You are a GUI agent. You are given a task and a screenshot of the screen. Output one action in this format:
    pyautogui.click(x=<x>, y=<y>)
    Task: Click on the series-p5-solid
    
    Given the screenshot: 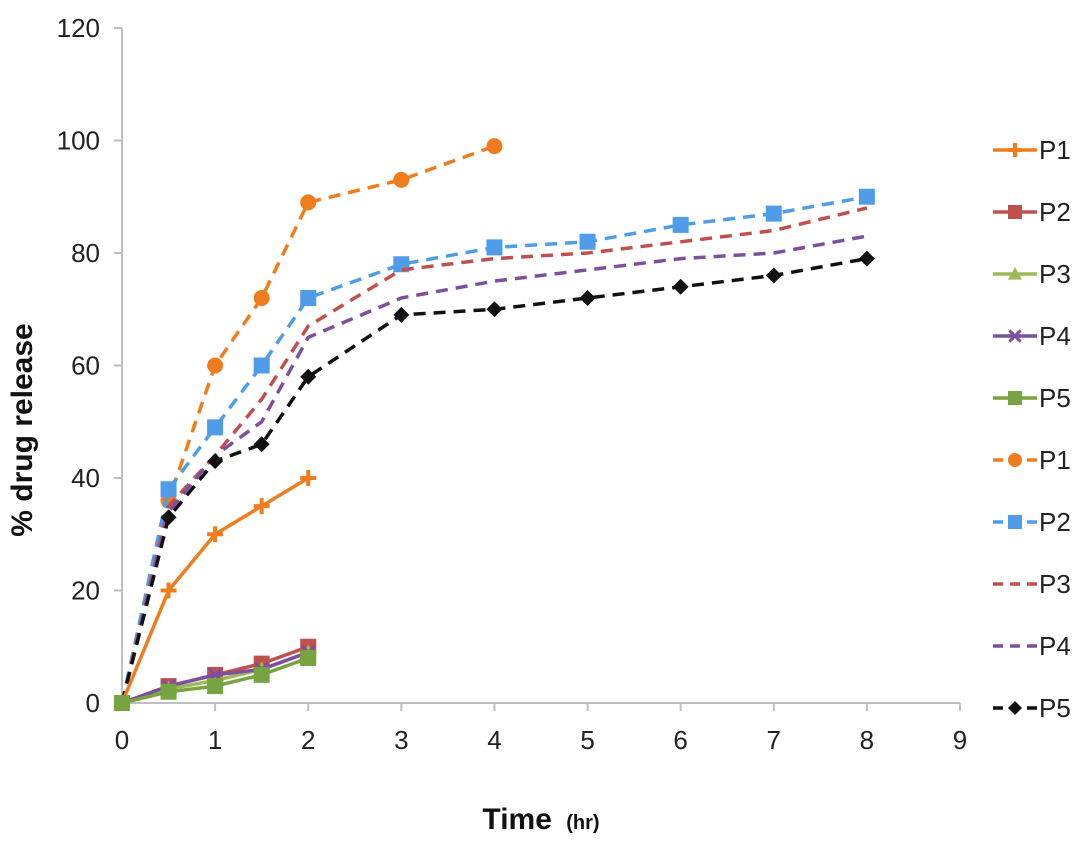 What is the action you would take?
    pyautogui.click(x=215, y=680)
    